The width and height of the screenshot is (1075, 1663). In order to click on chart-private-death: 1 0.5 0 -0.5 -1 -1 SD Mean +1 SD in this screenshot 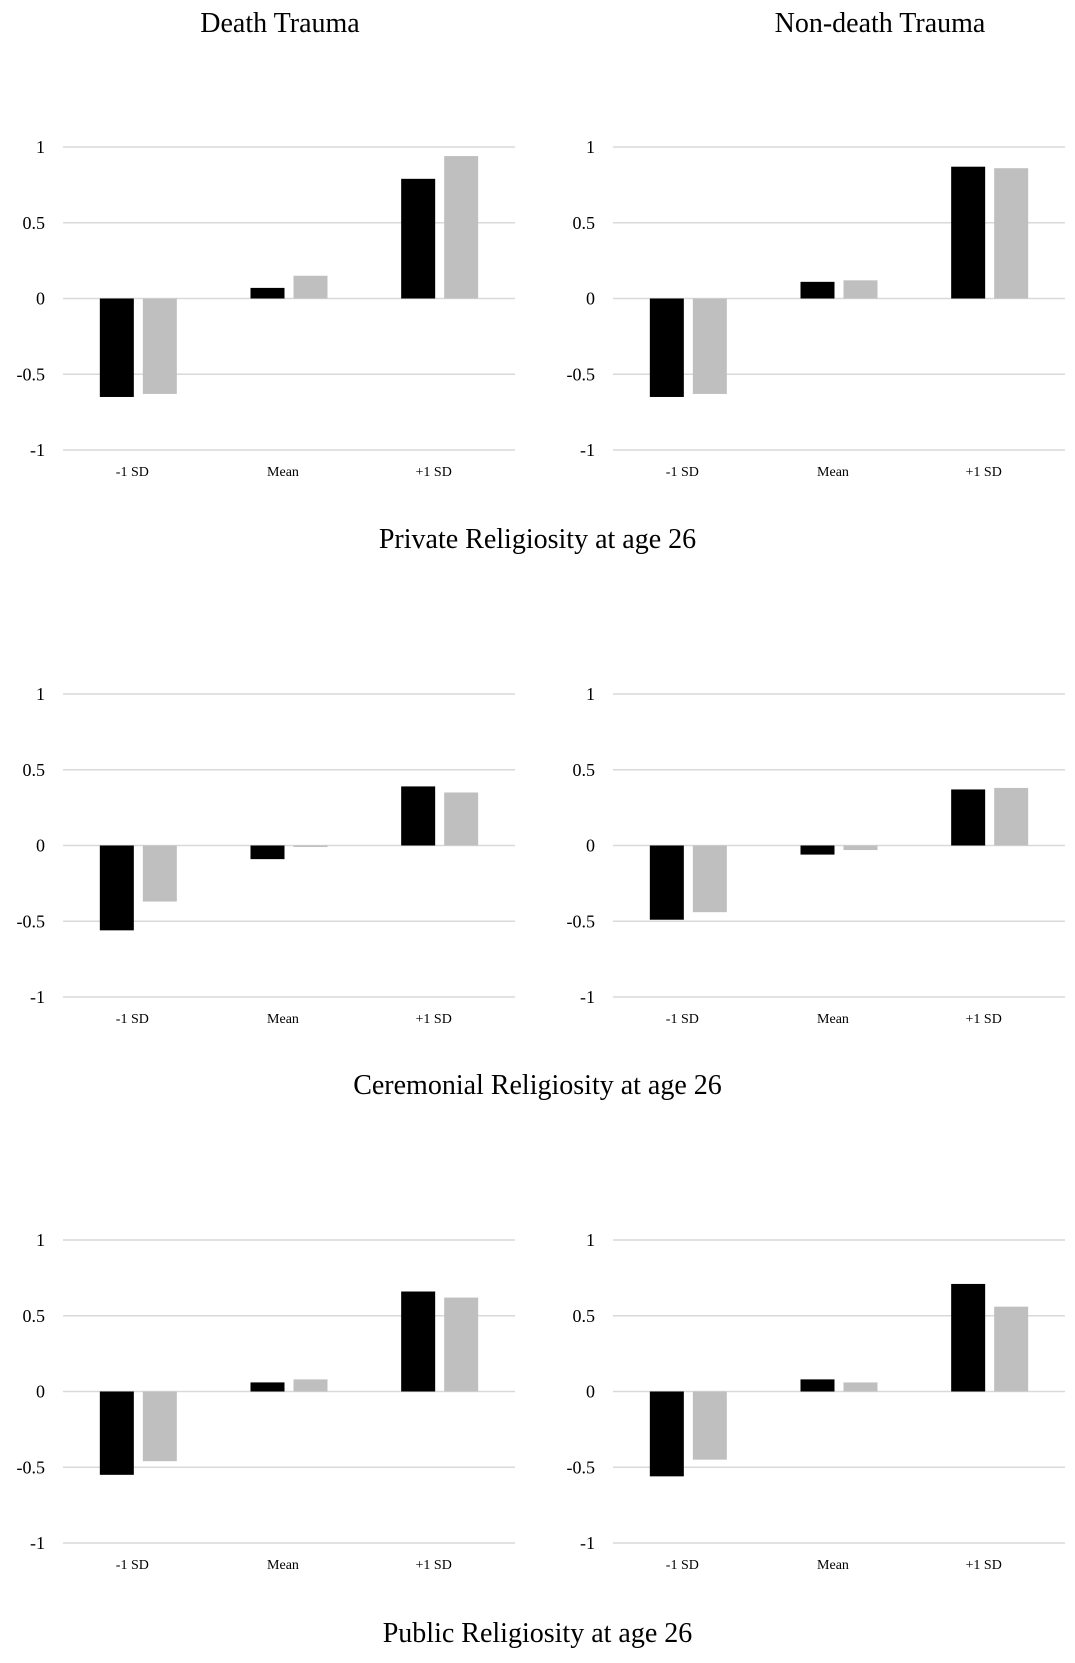, I will do `click(266, 308)`.